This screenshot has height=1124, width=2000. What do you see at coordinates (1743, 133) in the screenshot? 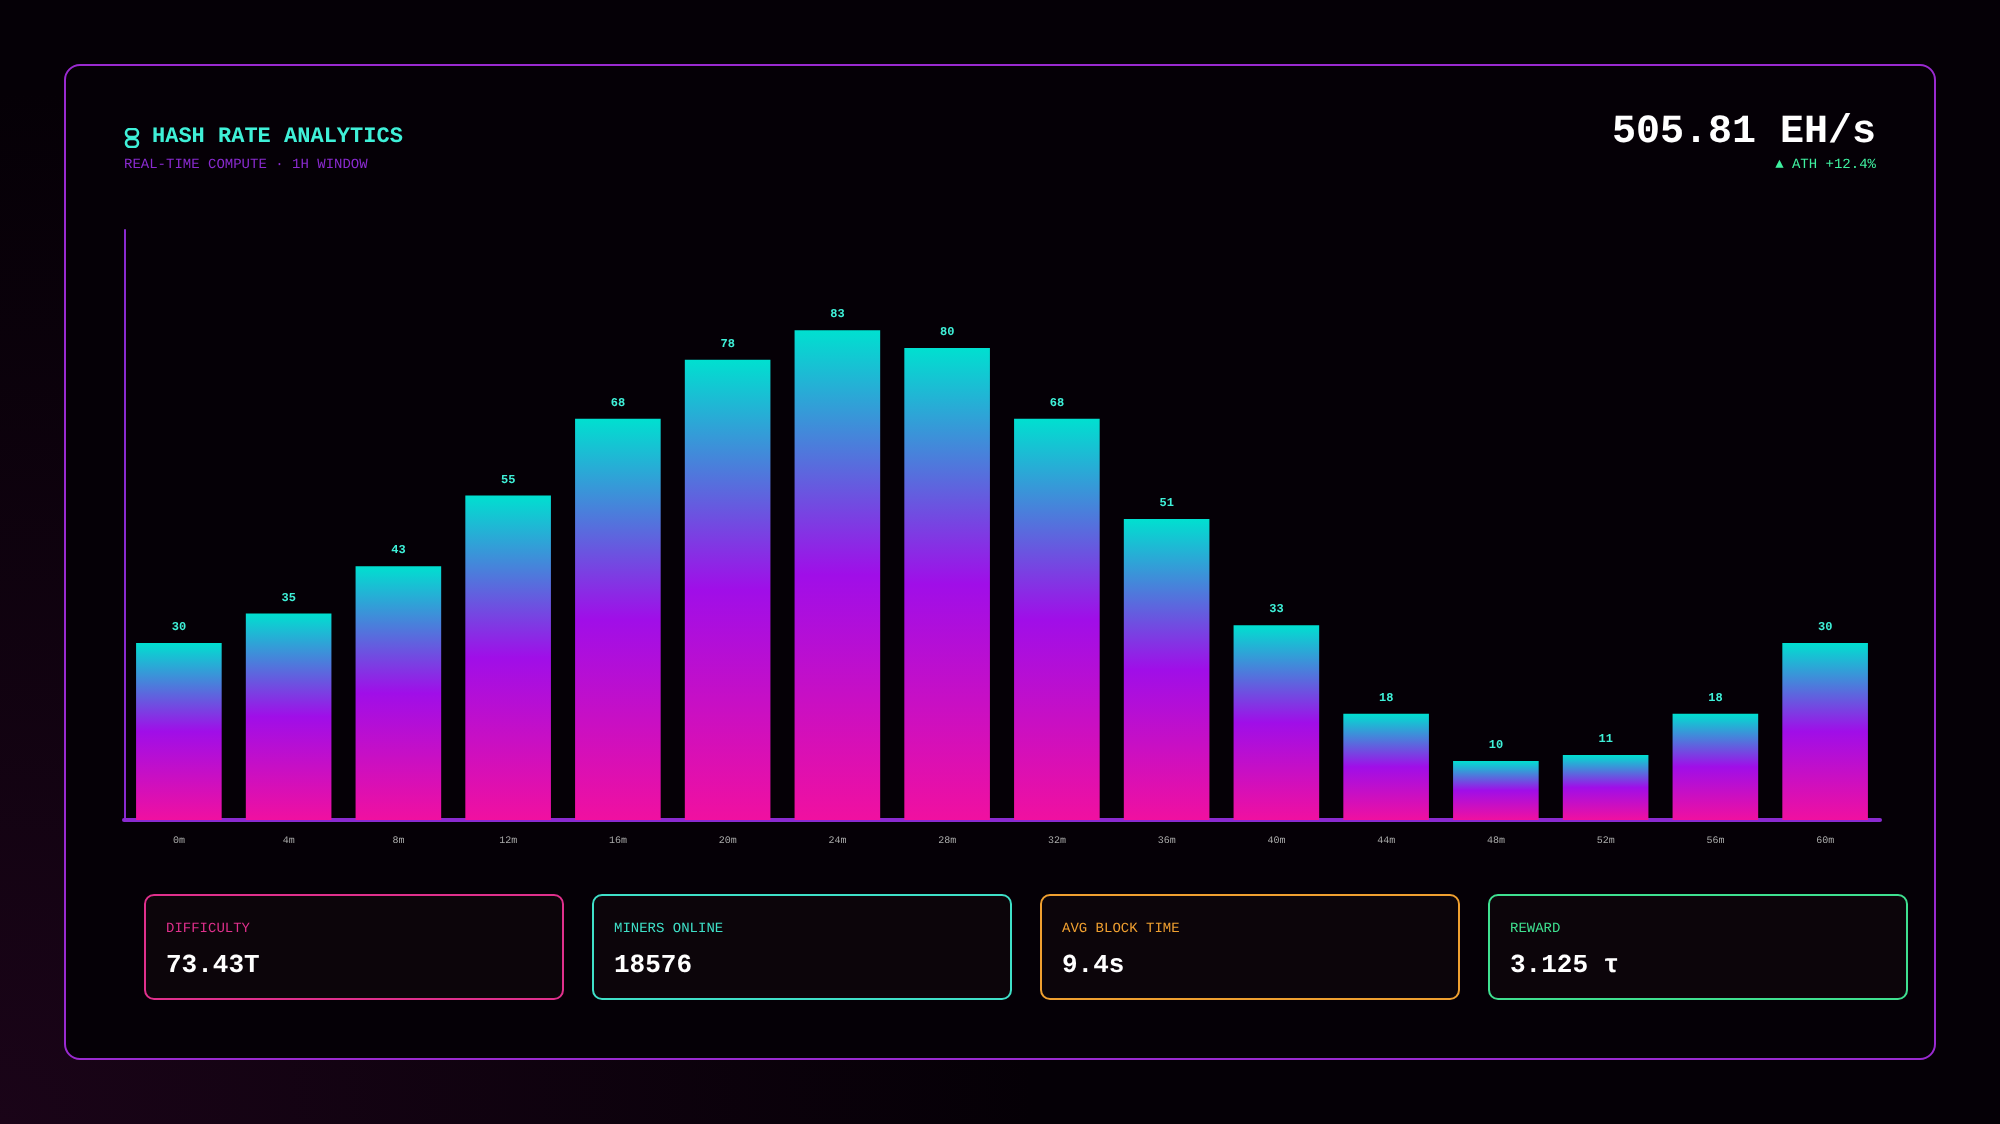
I see `text: 505.81 EH/s` at bounding box center [1743, 133].